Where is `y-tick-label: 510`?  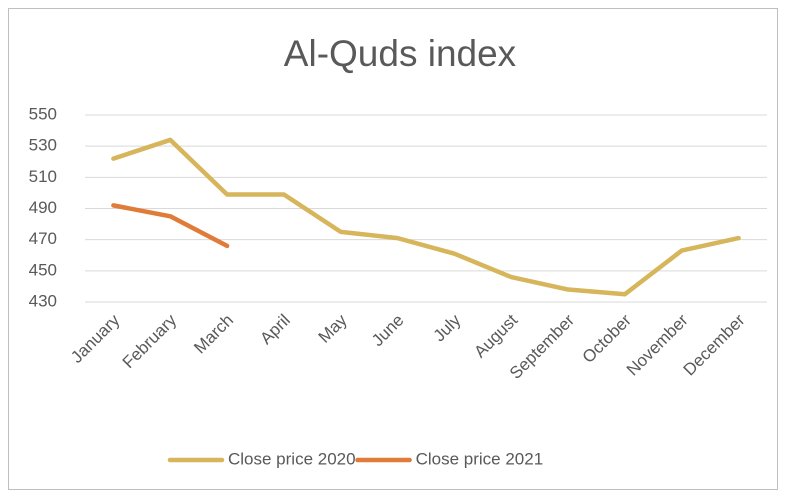
y-tick-label: 510 is located at coordinates (43, 176).